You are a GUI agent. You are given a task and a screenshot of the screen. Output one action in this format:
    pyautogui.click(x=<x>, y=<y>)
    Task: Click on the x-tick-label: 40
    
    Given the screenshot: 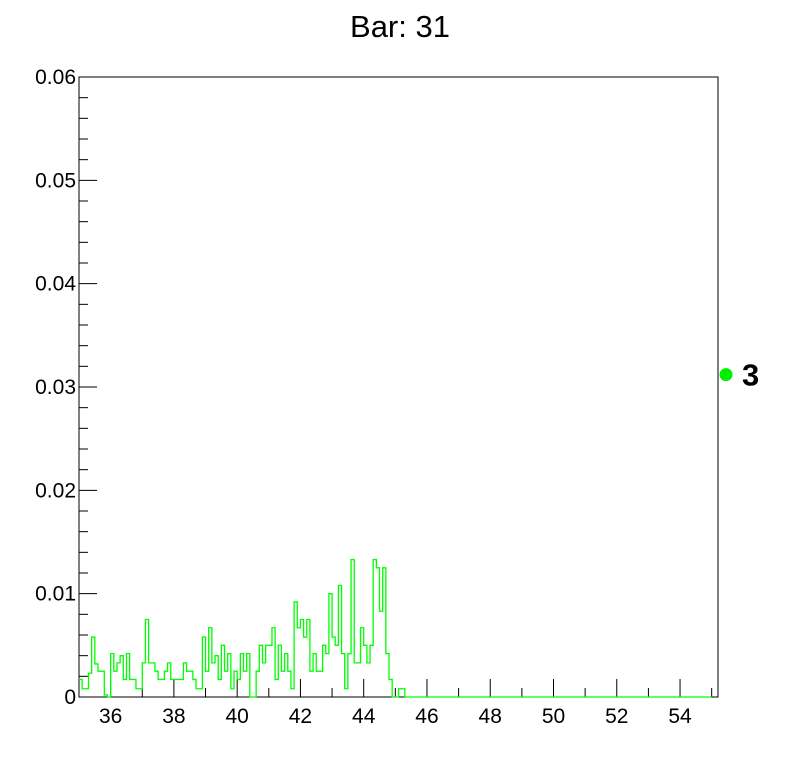 What is the action you would take?
    pyautogui.click(x=236, y=716)
    